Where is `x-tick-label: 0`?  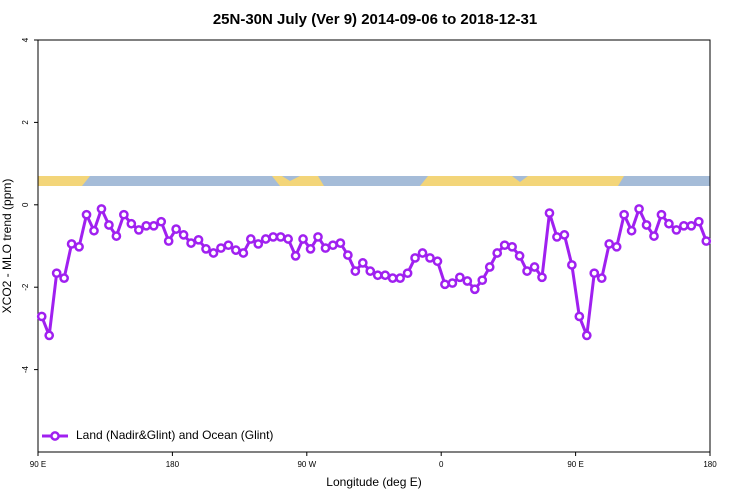
x-tick-label: 0 is located at coordinates (441, 464).